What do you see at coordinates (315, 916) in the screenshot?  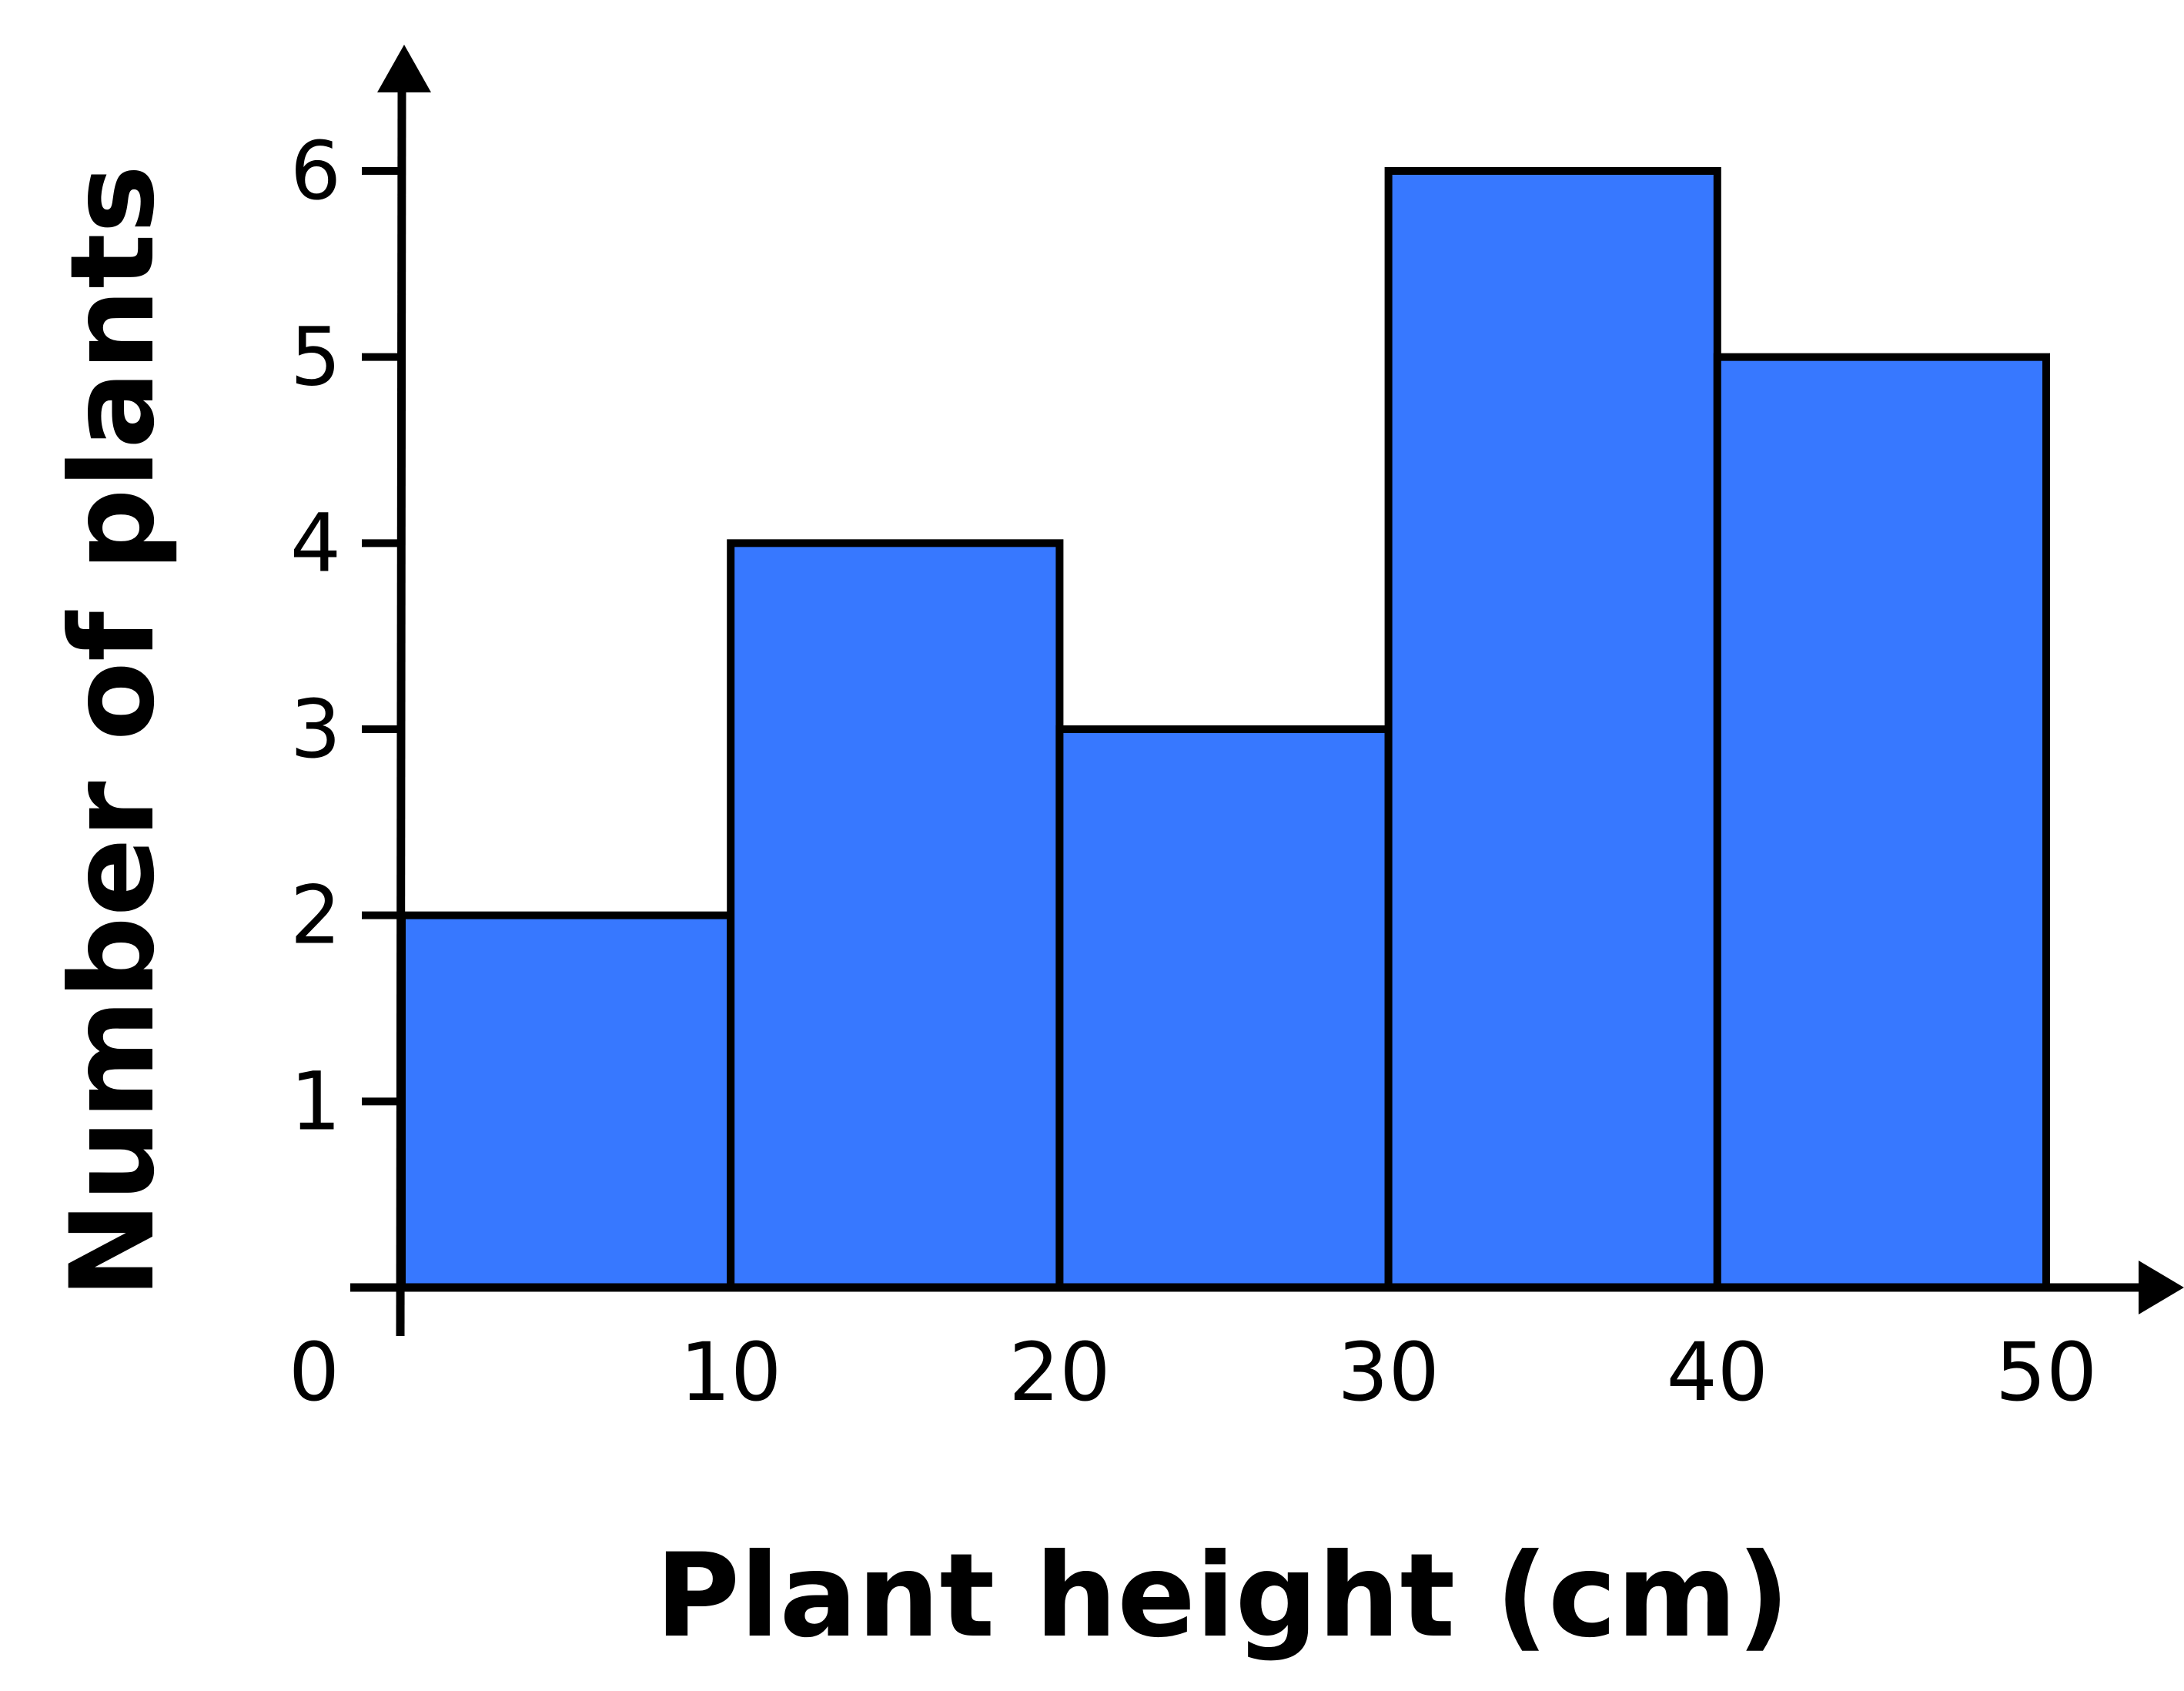 I see `y-tick-label-2: 2` at bounding box center [315, 916].